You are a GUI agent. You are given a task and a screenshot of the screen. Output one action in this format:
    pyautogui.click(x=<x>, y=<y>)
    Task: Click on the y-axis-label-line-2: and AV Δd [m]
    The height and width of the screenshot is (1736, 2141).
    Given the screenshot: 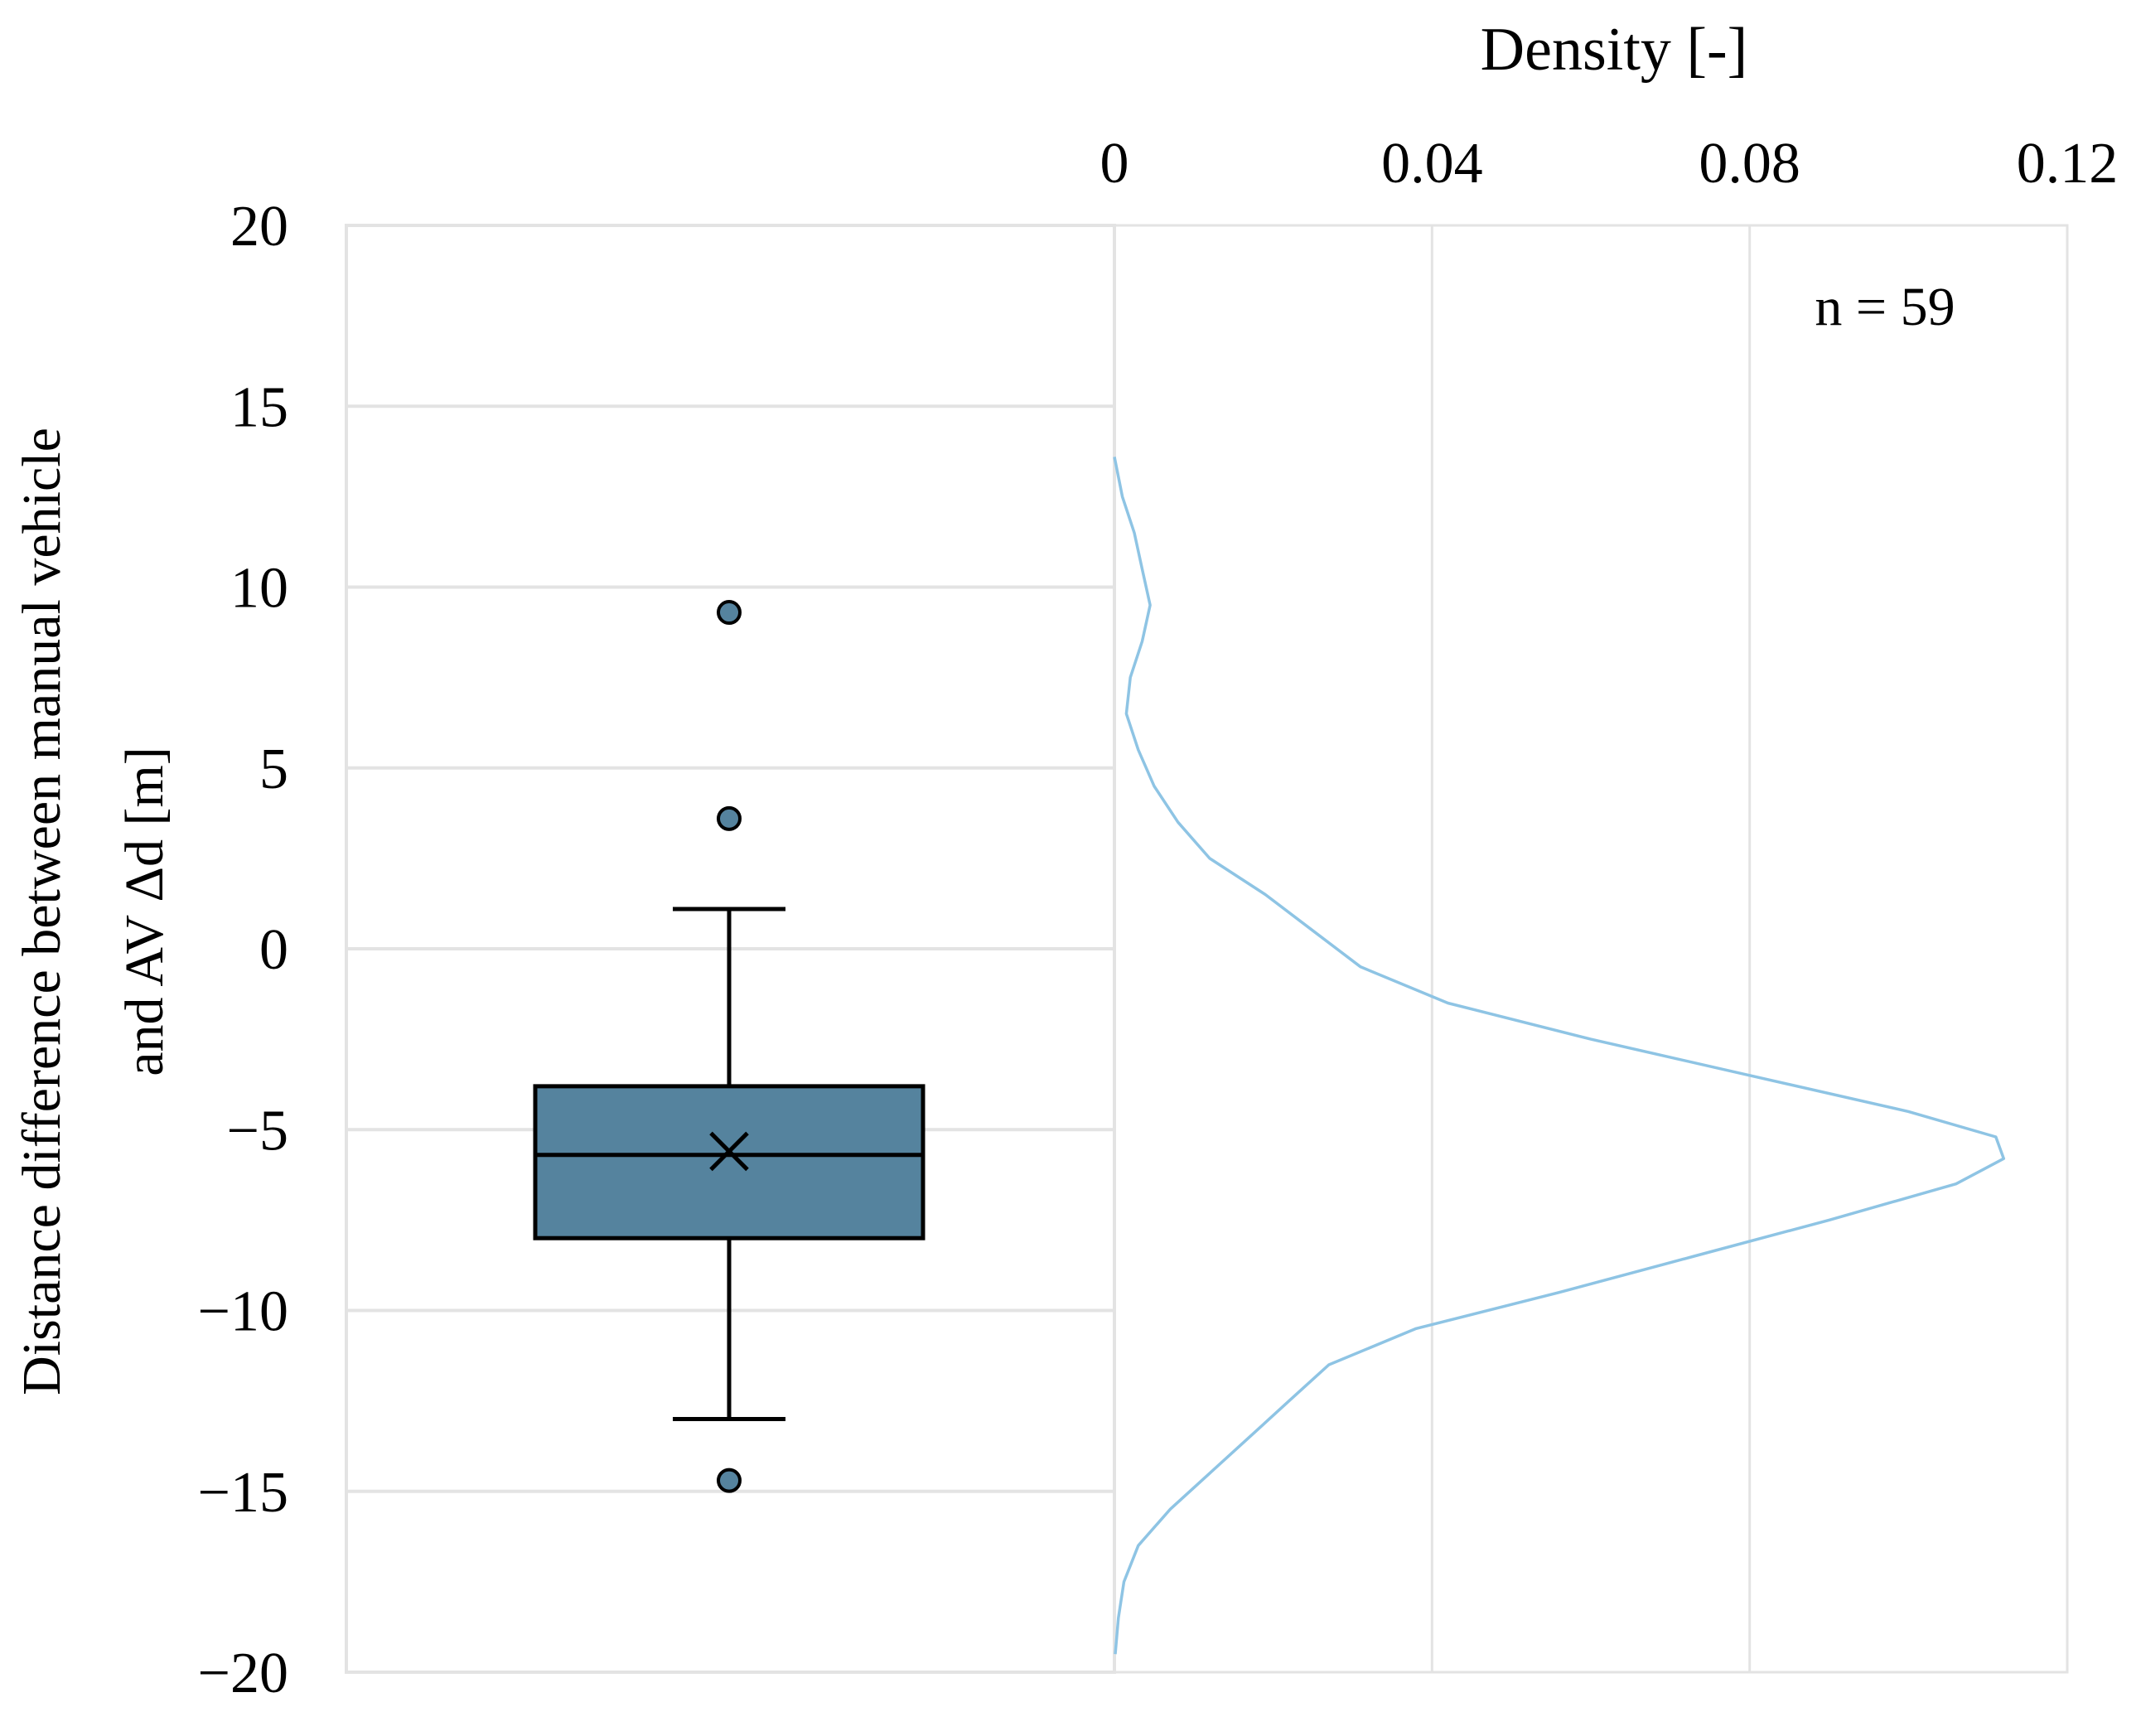 What is the action you would take?
    pyautogui.click(x=144, y=911)
    